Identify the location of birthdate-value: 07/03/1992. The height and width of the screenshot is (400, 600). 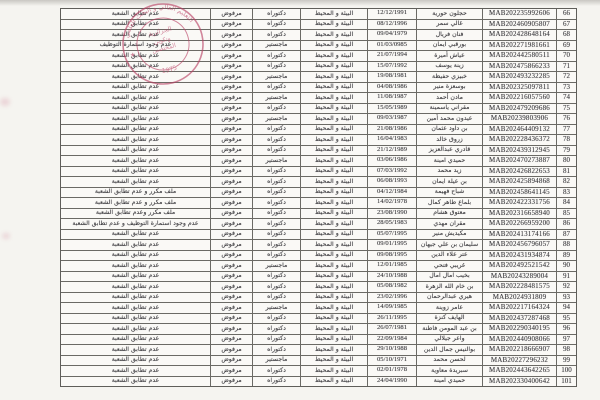
(392, 171).